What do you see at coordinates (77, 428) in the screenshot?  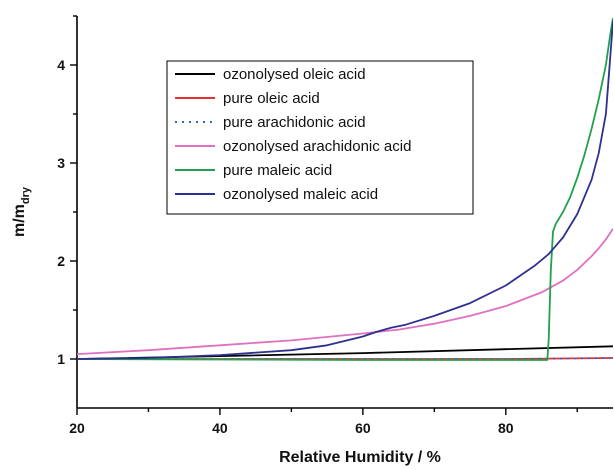 I see `x-tick-label: 20` at bounding box center [77, 428].